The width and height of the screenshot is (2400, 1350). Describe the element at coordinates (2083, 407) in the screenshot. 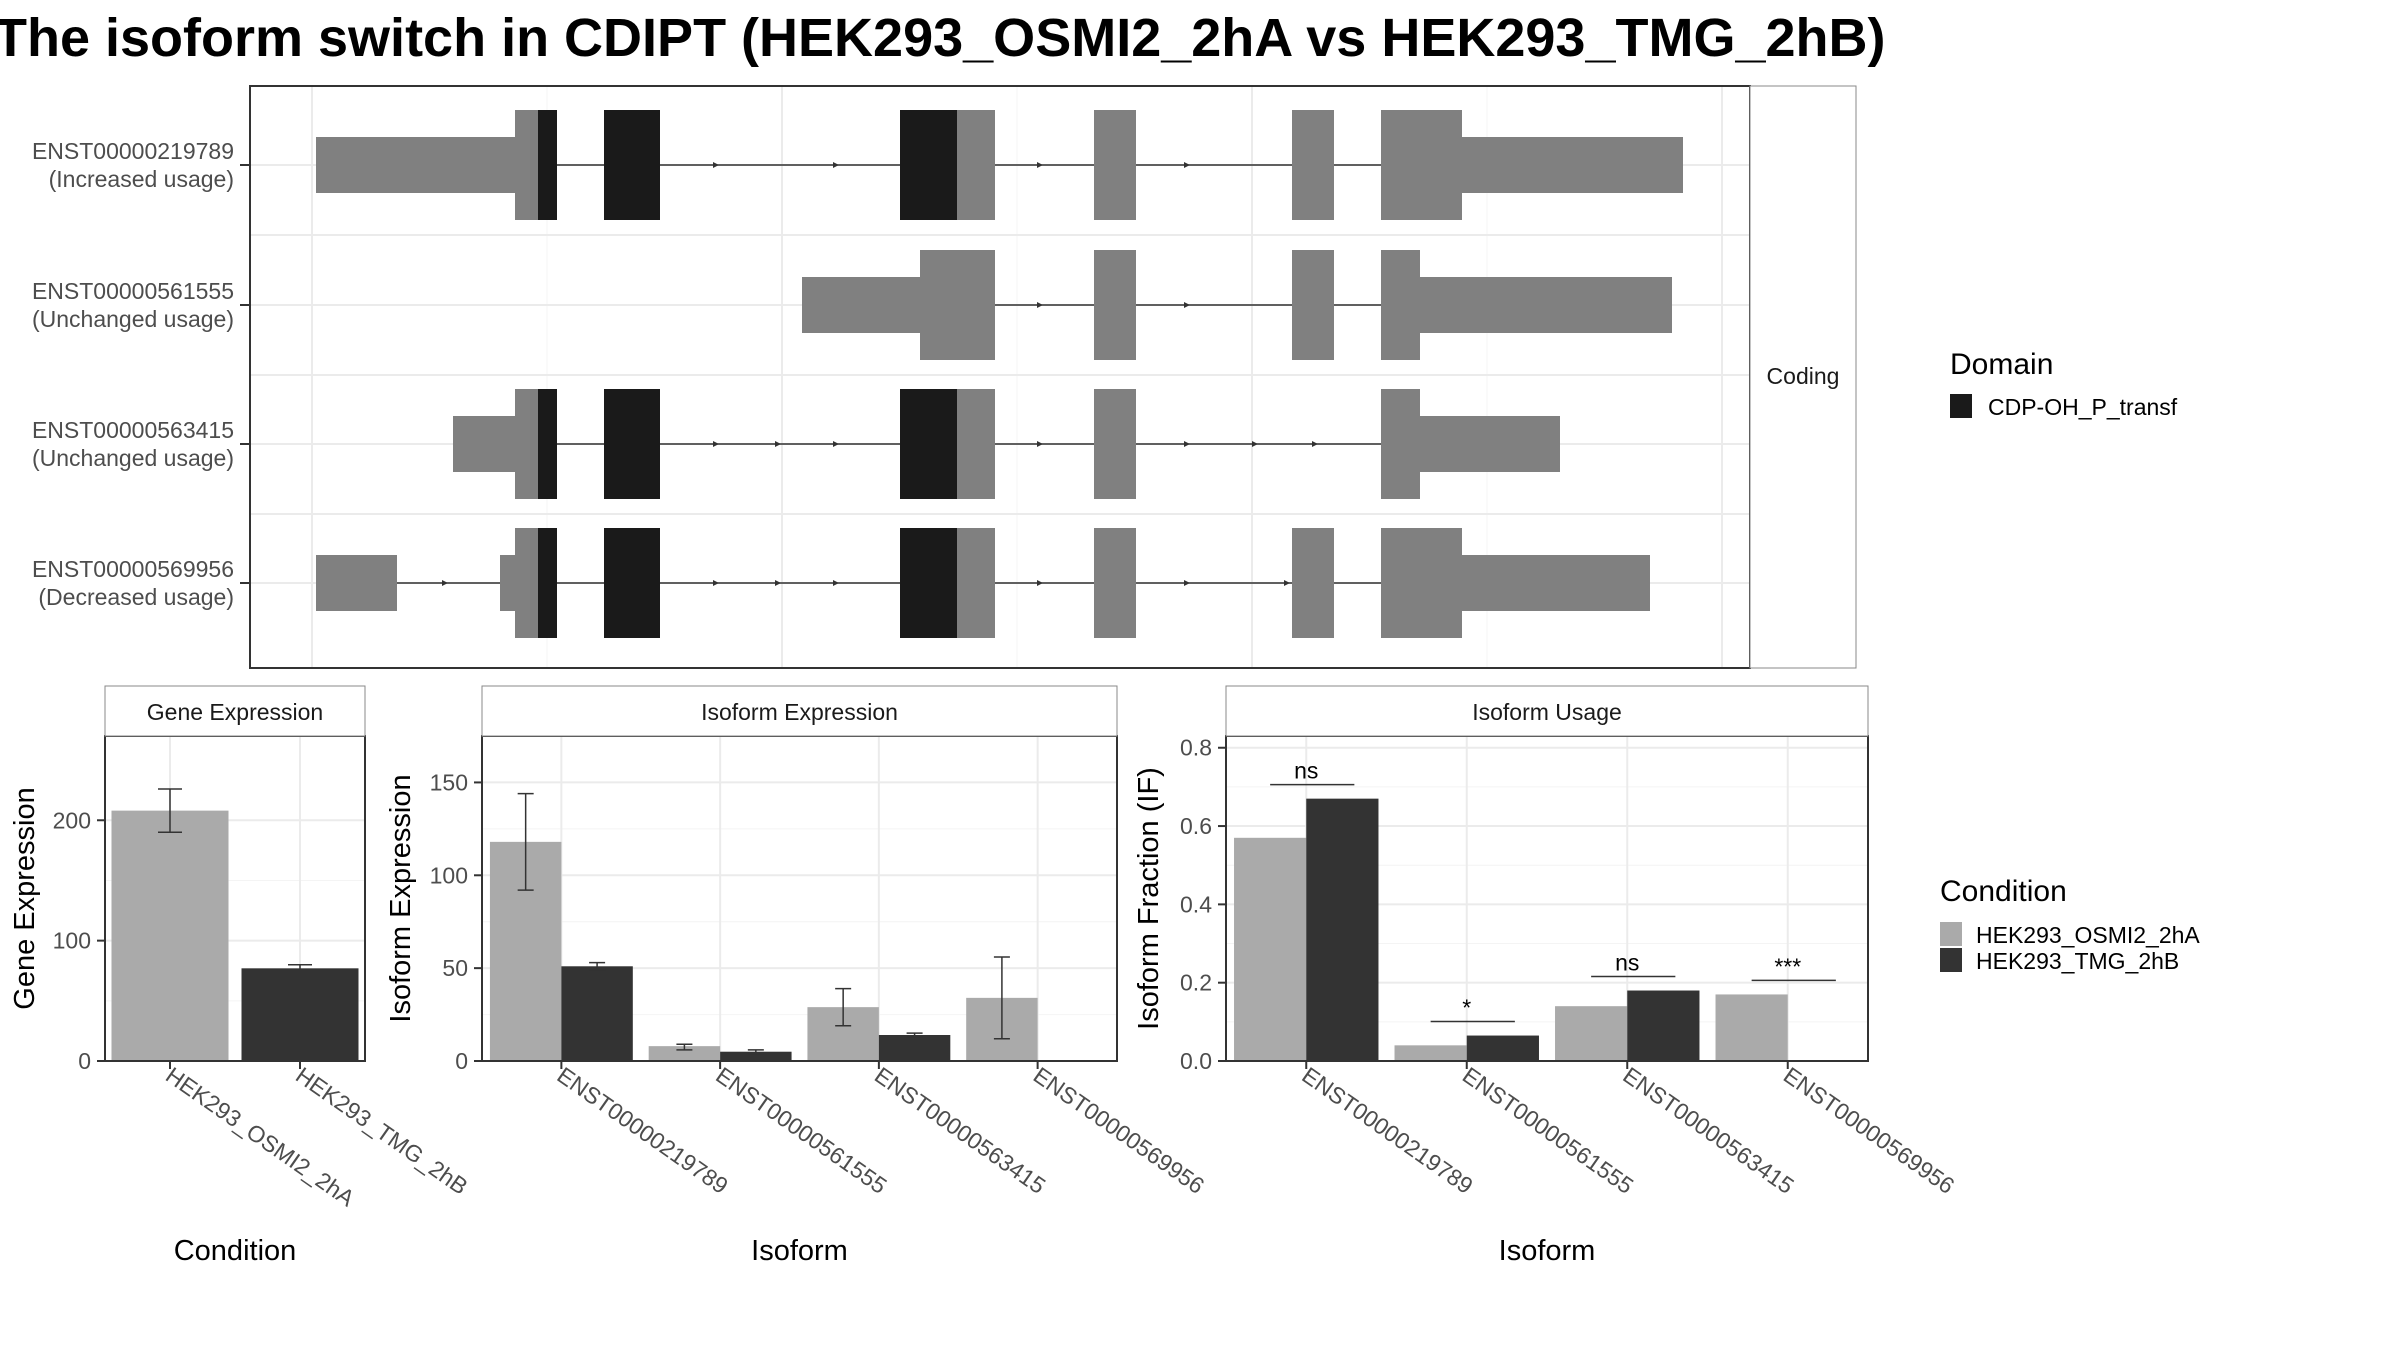

I see `domain-legend-label: CDP-OH_P_transf` at that location.